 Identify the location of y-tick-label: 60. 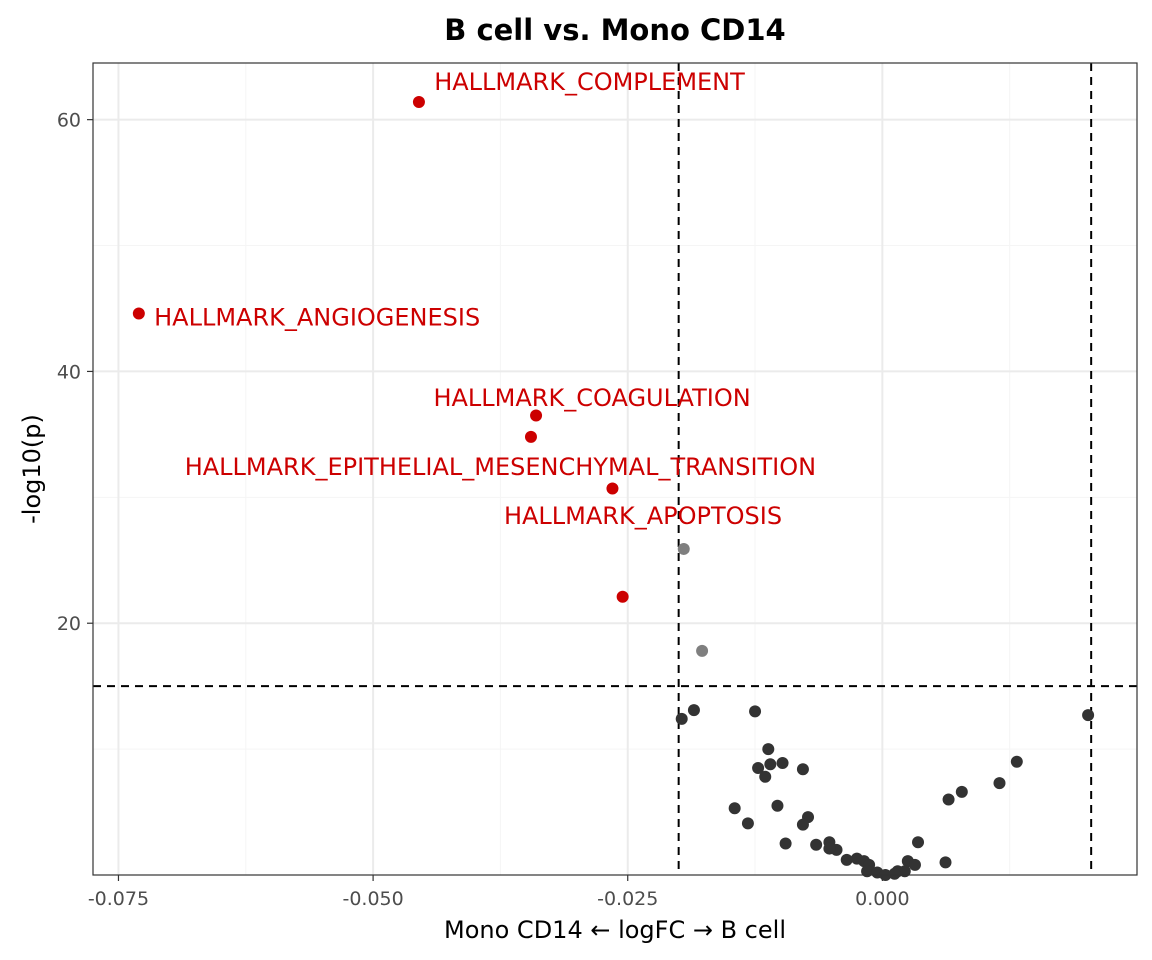
(69, 121).